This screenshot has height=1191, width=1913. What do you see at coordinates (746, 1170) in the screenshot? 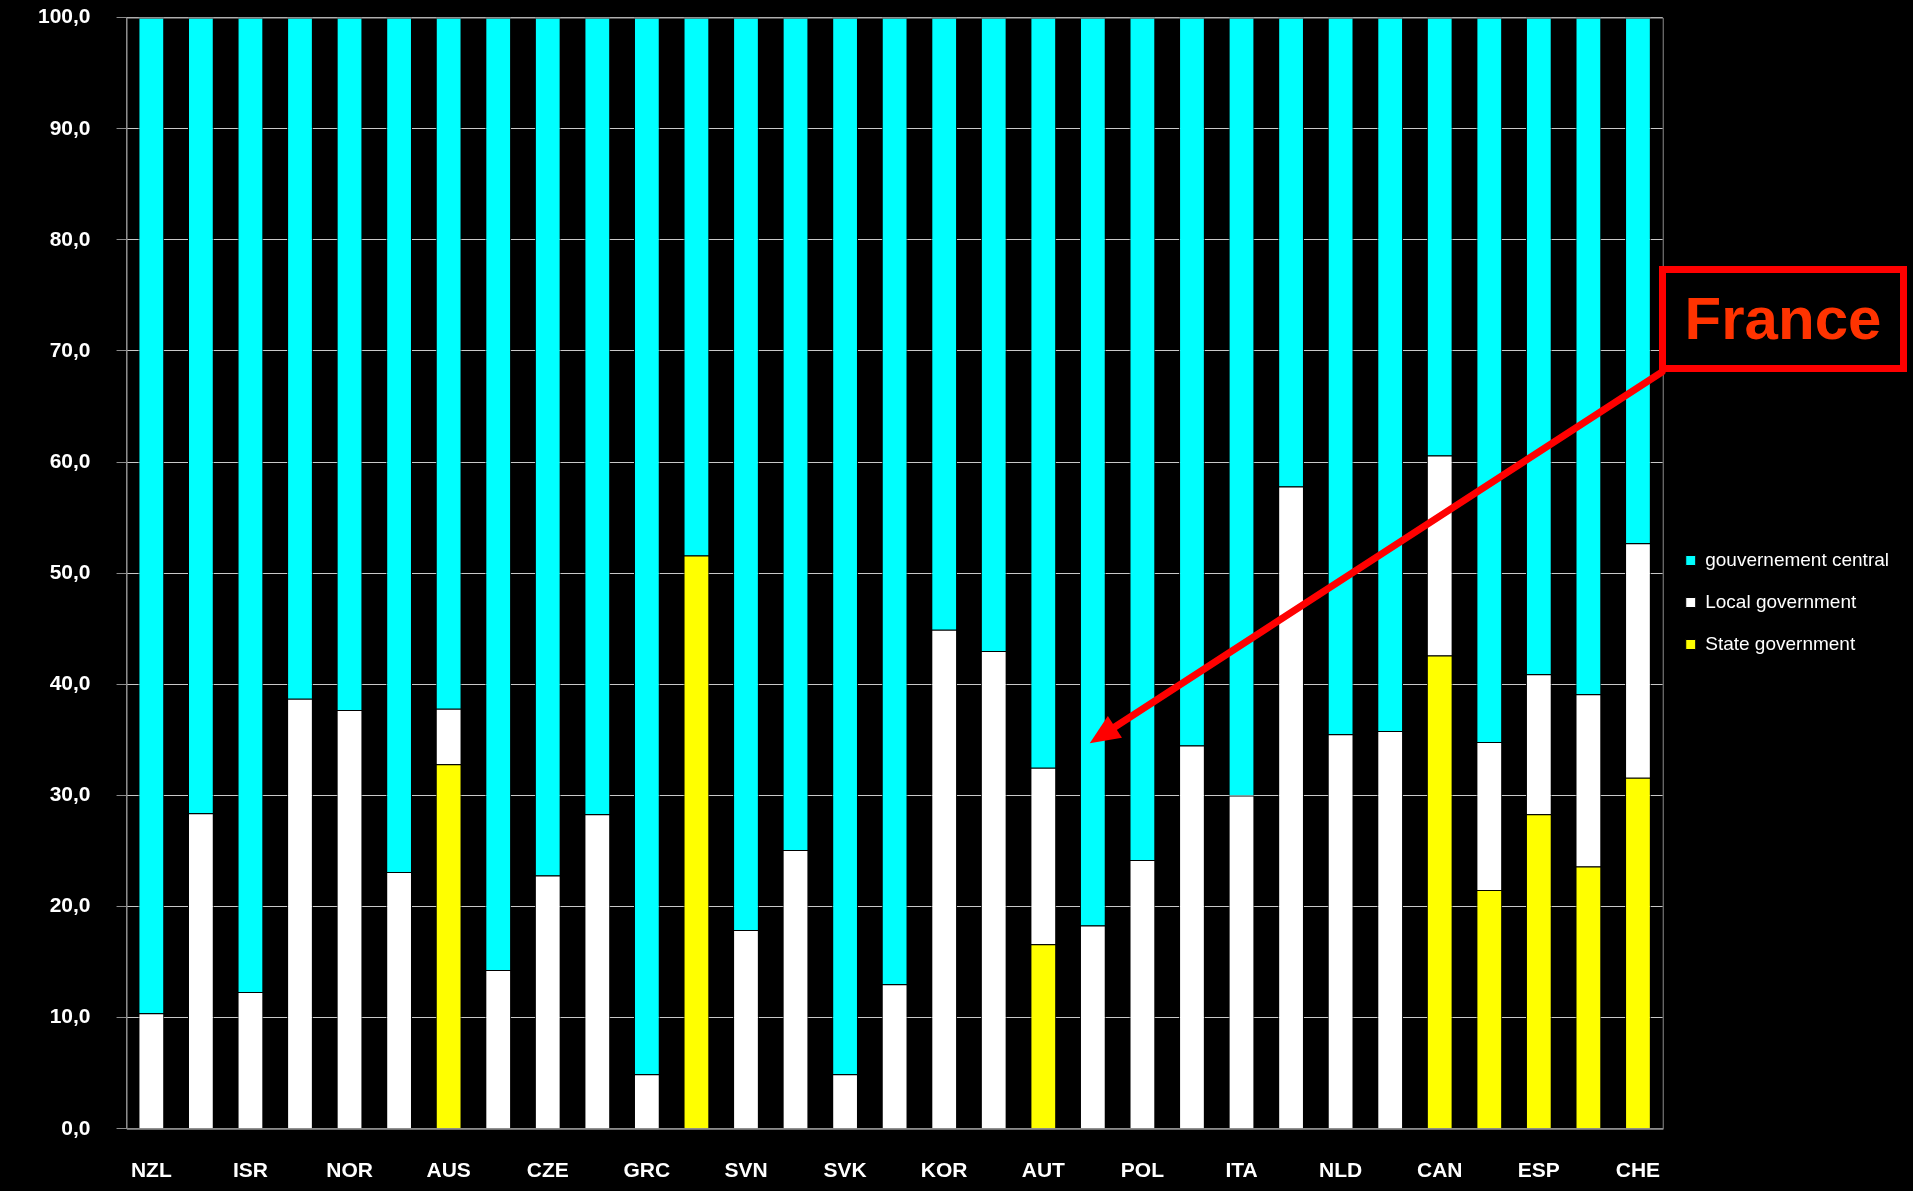
I see `x-tick-label: SVN` at bounding box center [746, 1170].